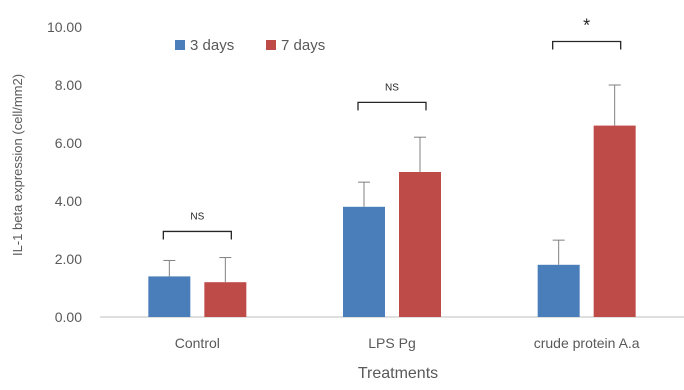 The image size is (684, 390). Describe the element at coordinates (68, 201) in the screenshot. I see `y-tick-label: 4.00` at that location.